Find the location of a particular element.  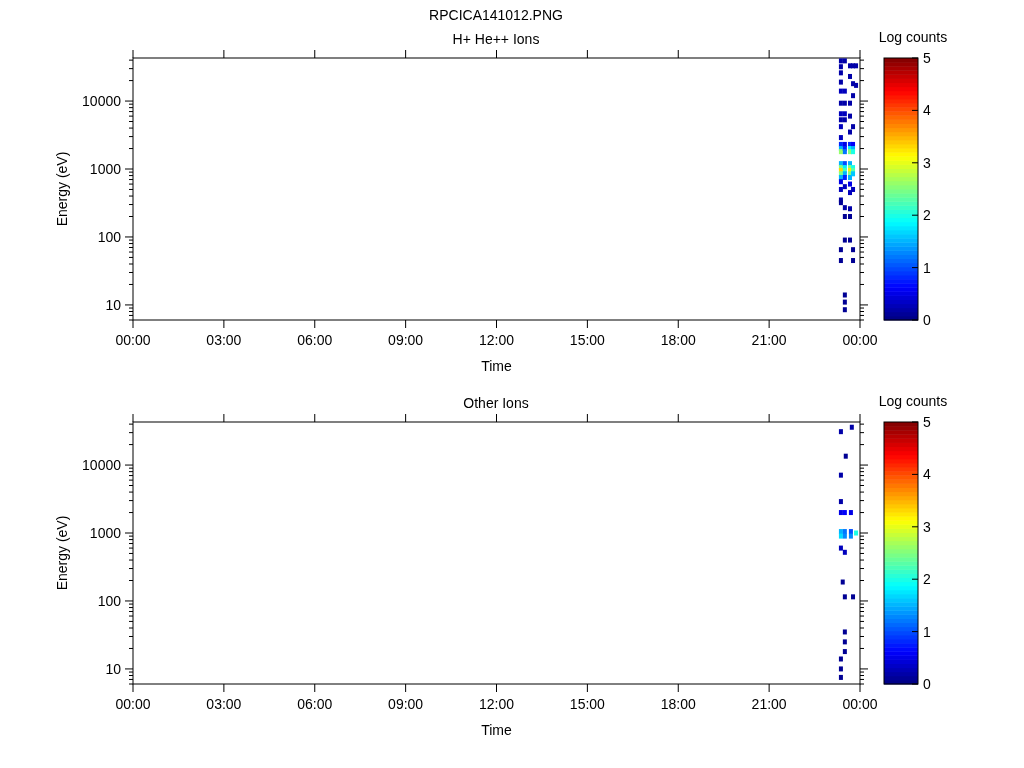

chart-title: RPCICA141012.PNG is located at coordinates (496, 15).